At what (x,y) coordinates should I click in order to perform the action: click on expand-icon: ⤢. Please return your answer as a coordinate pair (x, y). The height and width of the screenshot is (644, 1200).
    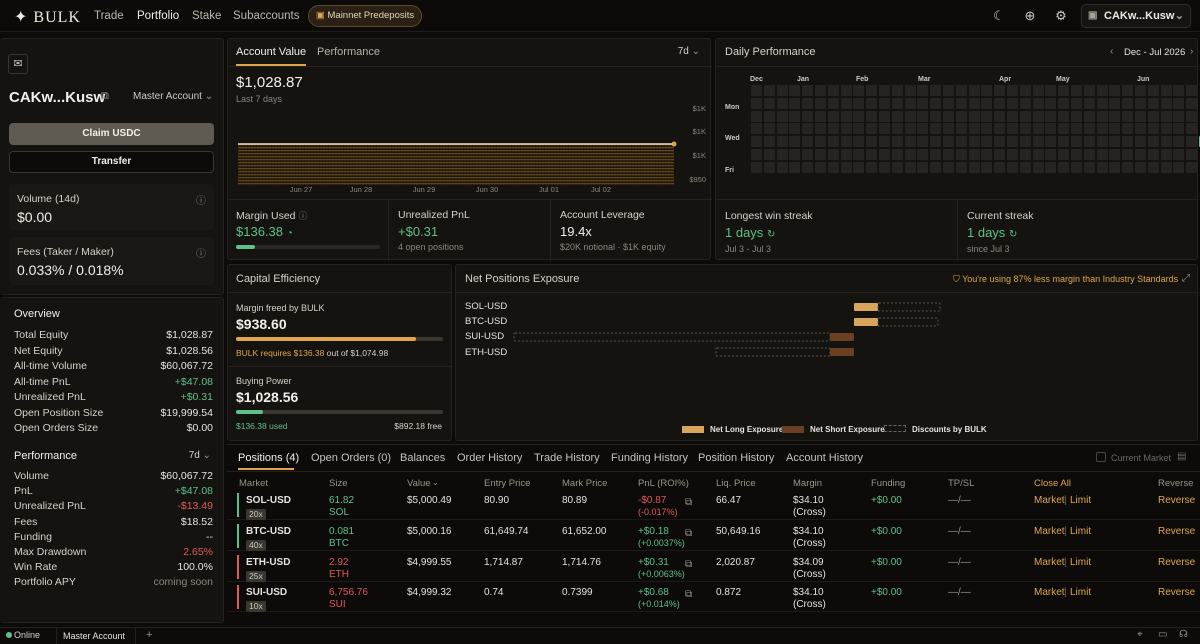
    Looking at the image, I should click on (1186, 278).